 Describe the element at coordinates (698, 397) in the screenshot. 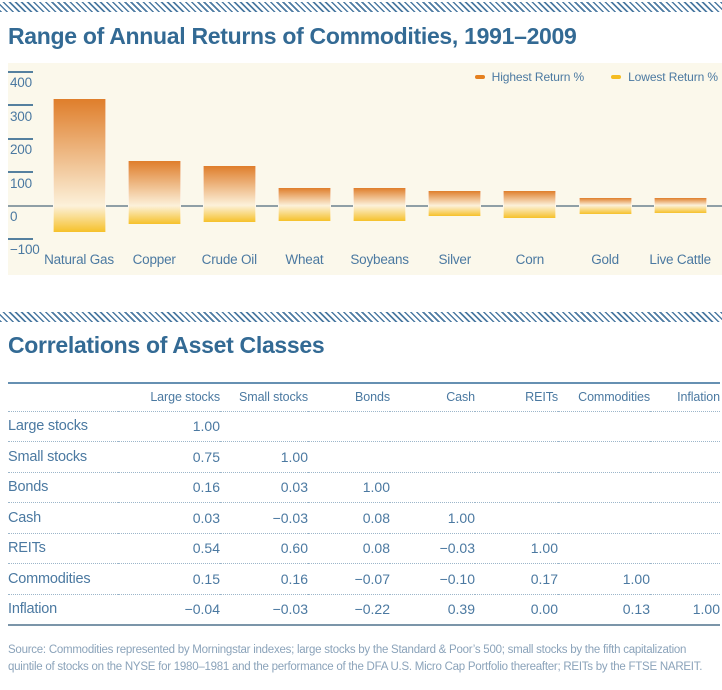

I see `header-cell: Inflation` at that location.